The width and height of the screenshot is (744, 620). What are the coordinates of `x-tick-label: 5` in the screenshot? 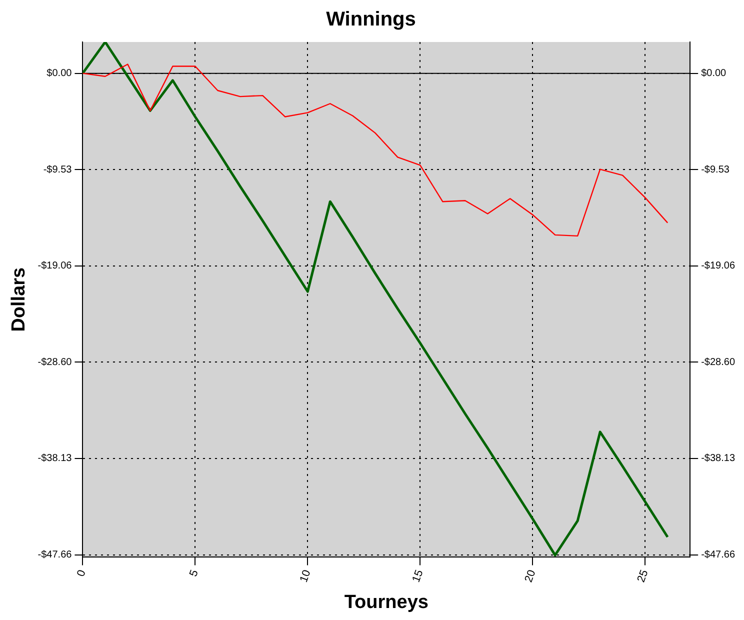 It's located at (194, 573).